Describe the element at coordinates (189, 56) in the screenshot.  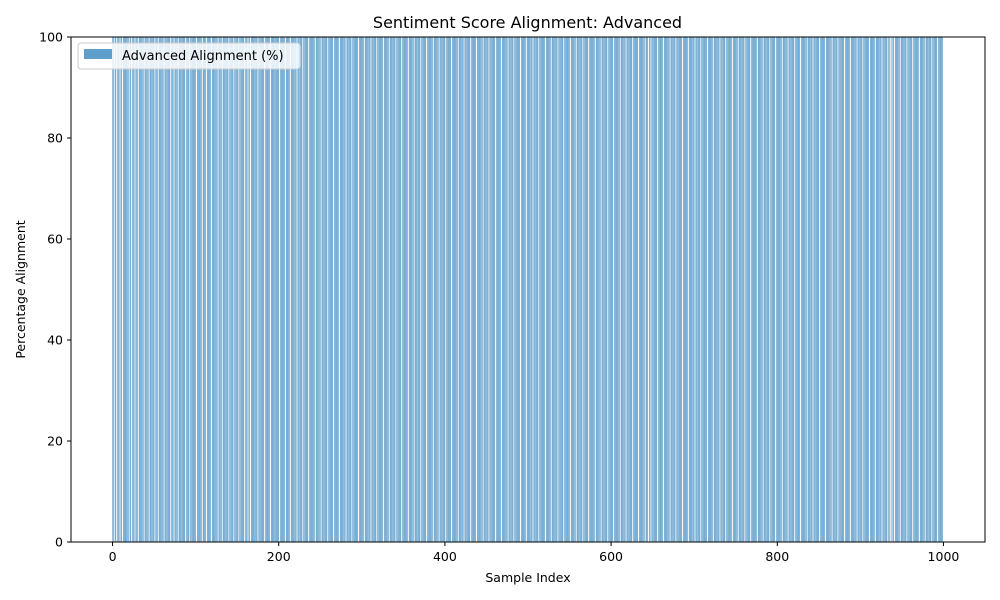
I see `legend-box` at that location.